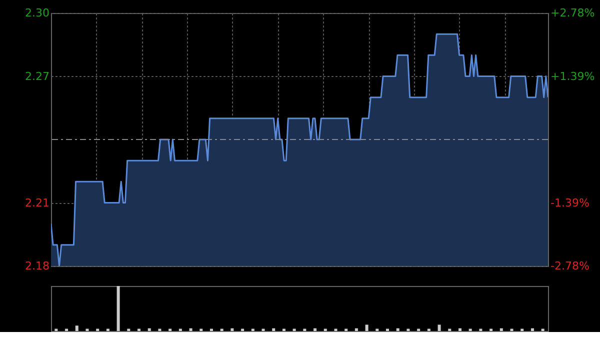  Describe the element at coordinates (570, 203) in the screenshot. I see `y2-tick-label: -1.39%` at that location.